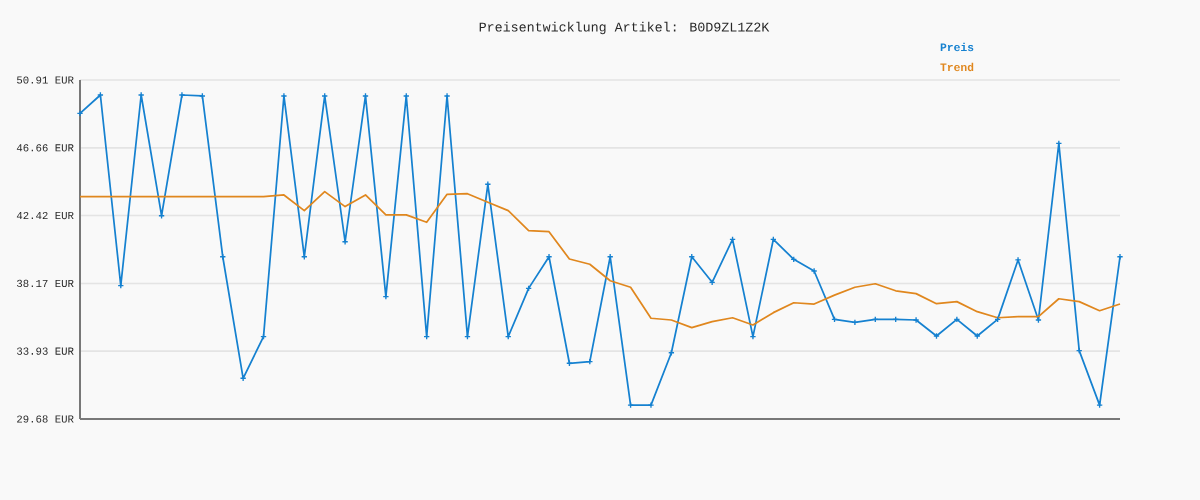 The image size is (1200, 500). What do you see at coordinates (45, 419) in the screenshot?
I see `y-tick-label: 29.68 EUR` at bounding box center [45, 419].